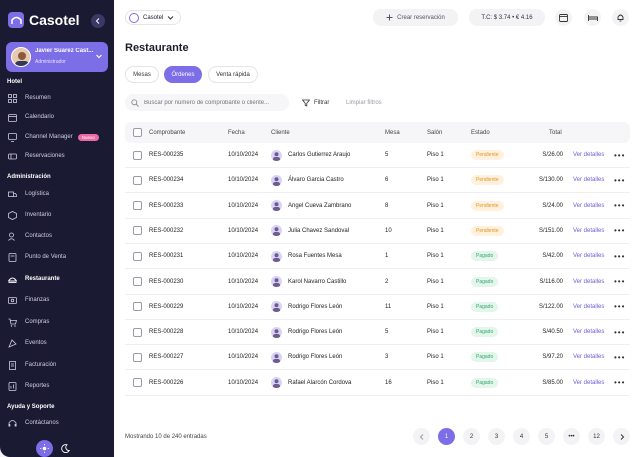 The image size is (641, 457). What do you see at coordinates (243, 281) in the screenshot?
I see `cell-fecha: 10/10/2024` at bounding box center [243, 281].